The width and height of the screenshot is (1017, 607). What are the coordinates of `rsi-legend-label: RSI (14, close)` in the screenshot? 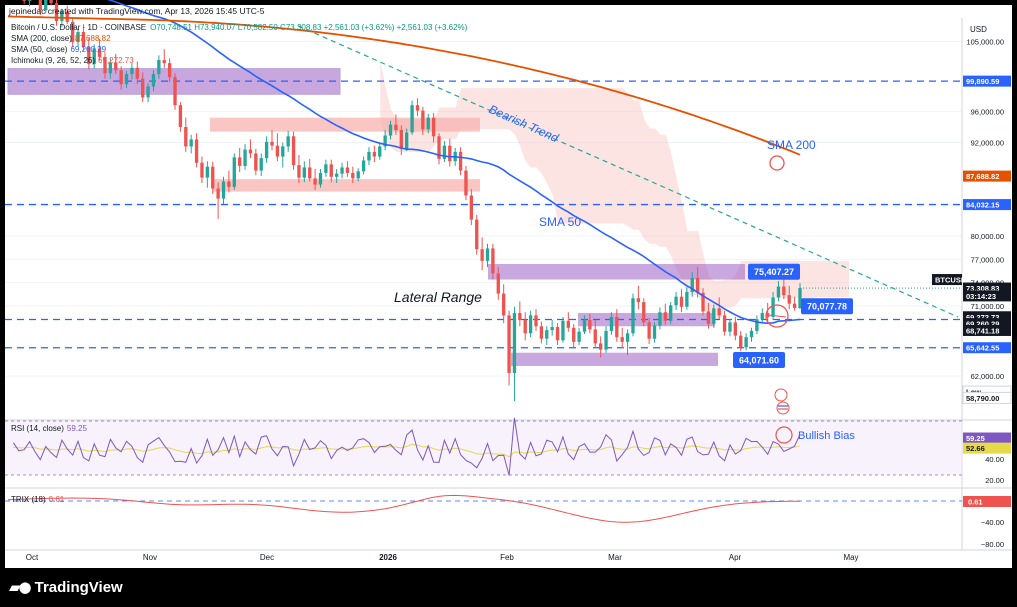 It's located at (37, 428).